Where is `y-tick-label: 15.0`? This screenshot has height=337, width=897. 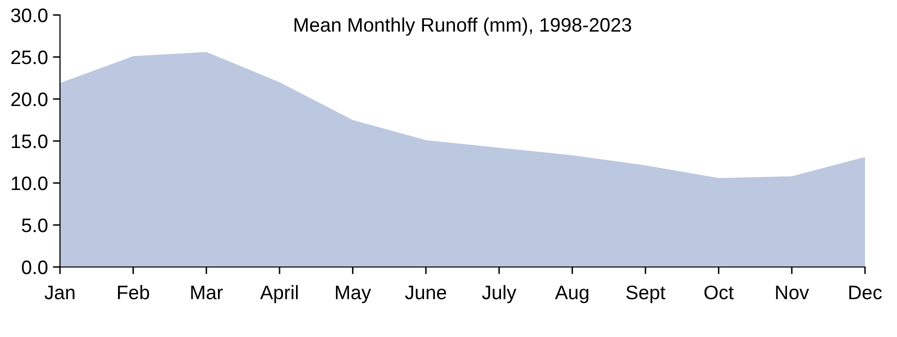
y-tick-label: 15.0 is located at coordinates (30, 141).